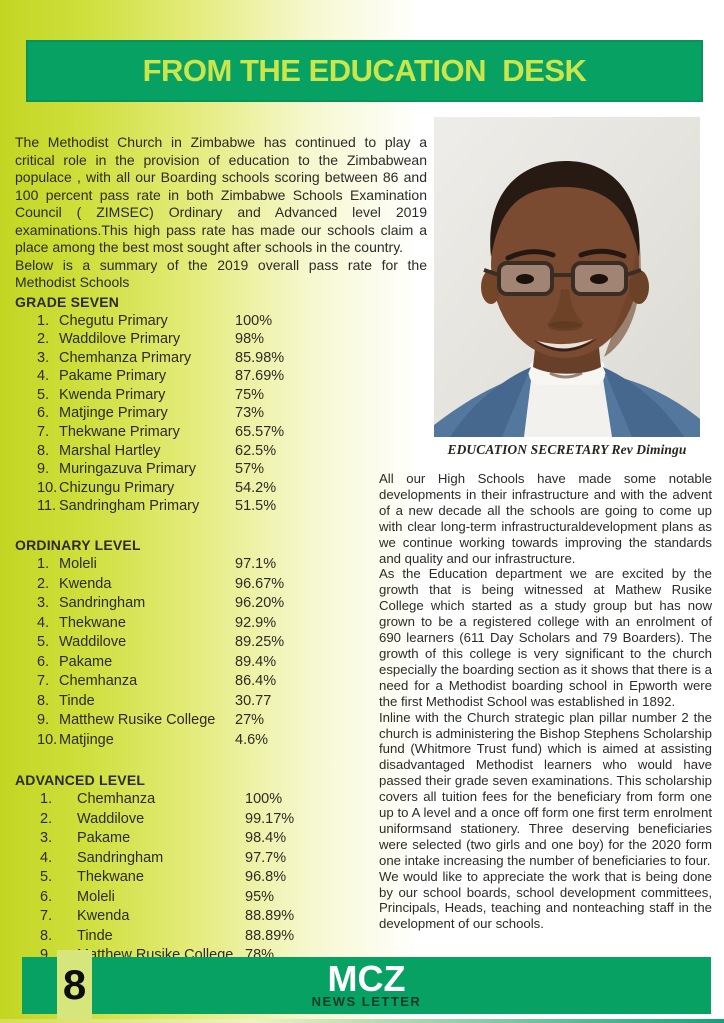  What do you see at coordinates (113, 376) in the screenshot?
I see `school-name: Pakame Primary` at bounding box center [113, 376].